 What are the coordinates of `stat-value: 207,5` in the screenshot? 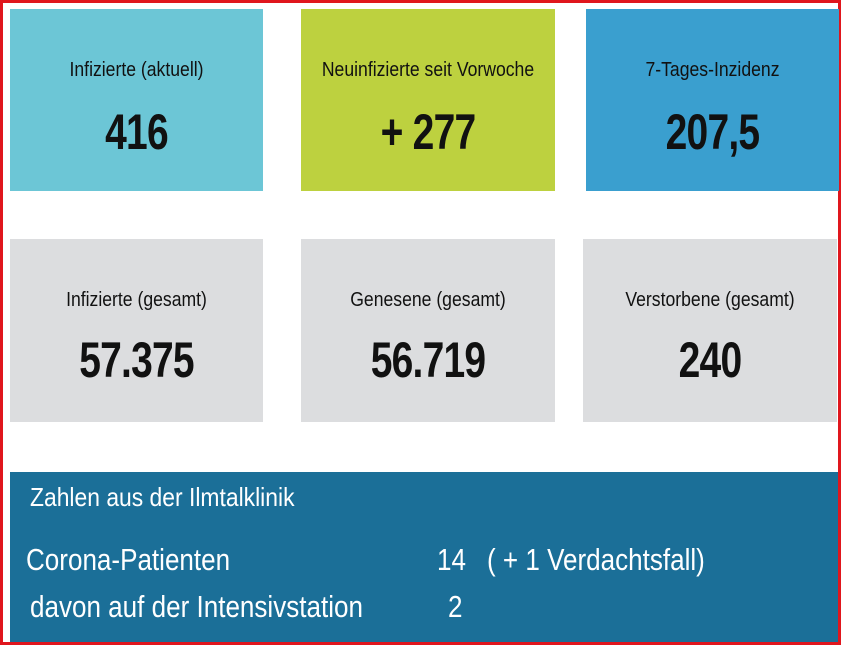 It's located at (712, 132).